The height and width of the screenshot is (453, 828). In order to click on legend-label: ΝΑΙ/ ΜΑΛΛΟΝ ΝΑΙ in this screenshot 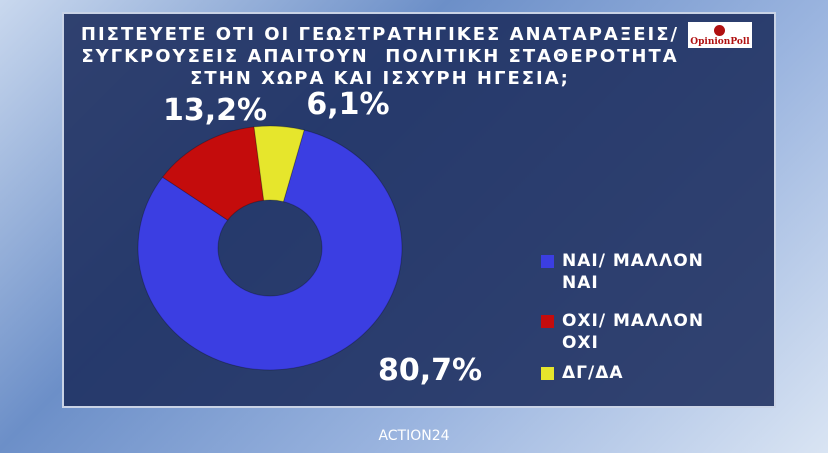, I will do `click(633, 272)`.